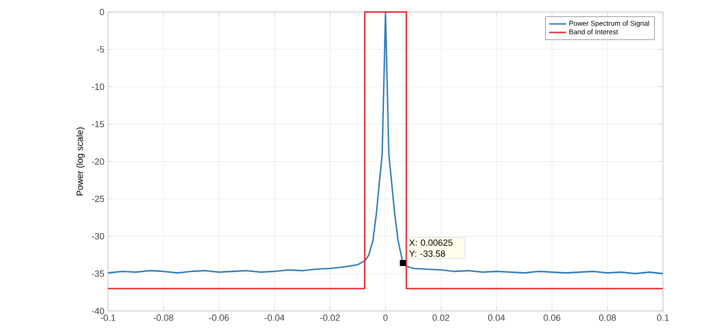 The image size is (705, 332). Describe the element at coordinates (663, 317) in the screenshot. I see `x-tick-label: 0.1` at that location.